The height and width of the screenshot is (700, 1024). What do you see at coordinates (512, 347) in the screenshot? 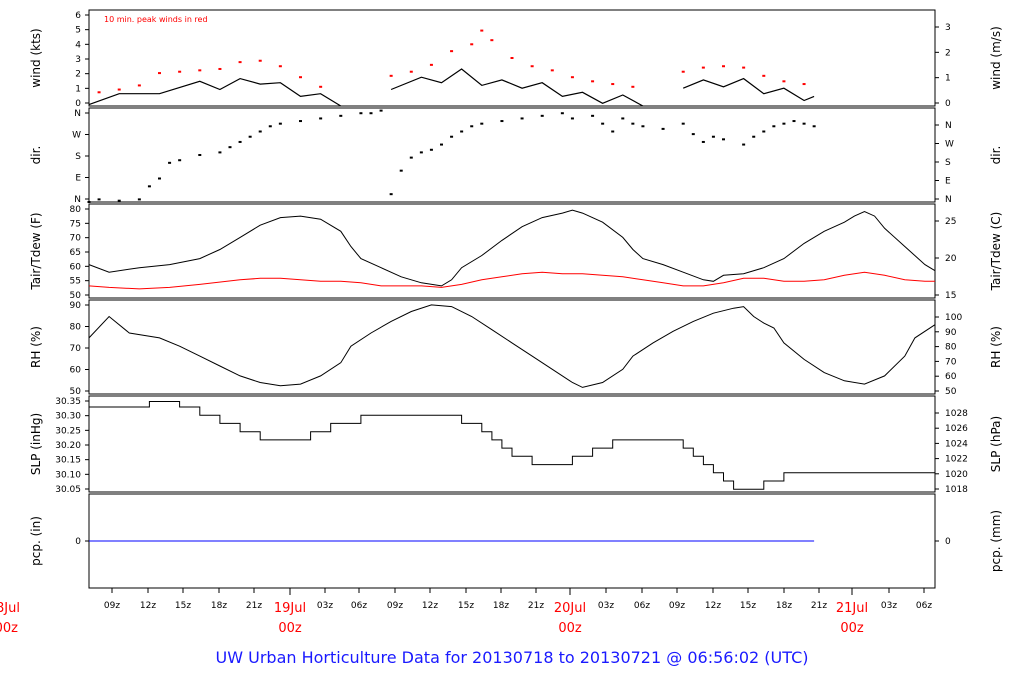
I see `panel-frame-rh` at bounding box center [512, 347].